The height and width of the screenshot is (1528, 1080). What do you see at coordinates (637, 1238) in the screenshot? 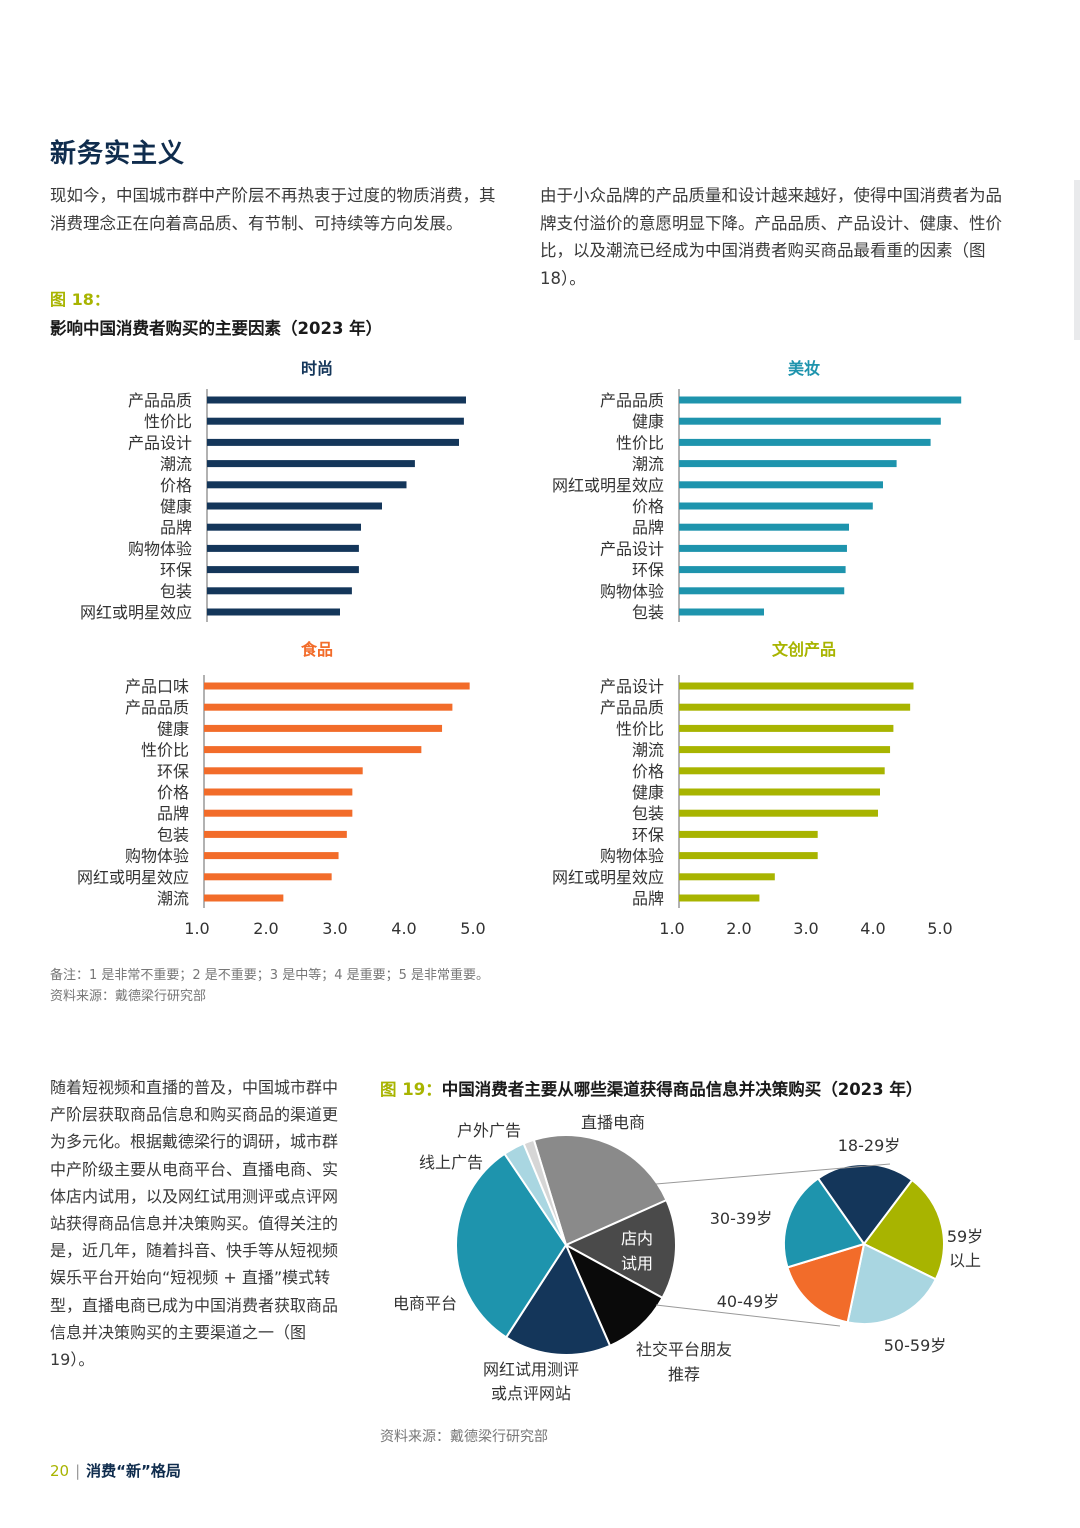
I see `label-in-store-1: 店内` at bounding box center [637, 1238].